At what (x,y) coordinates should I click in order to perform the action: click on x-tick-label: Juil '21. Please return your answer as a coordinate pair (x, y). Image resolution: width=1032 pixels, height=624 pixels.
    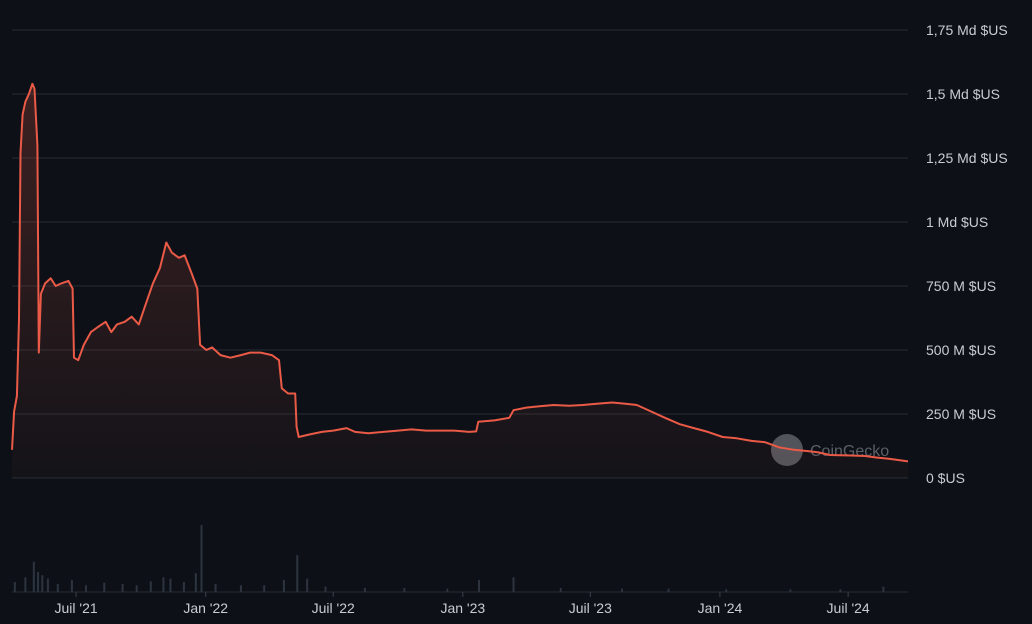
    Looking at the image, I should click on (76, 608).